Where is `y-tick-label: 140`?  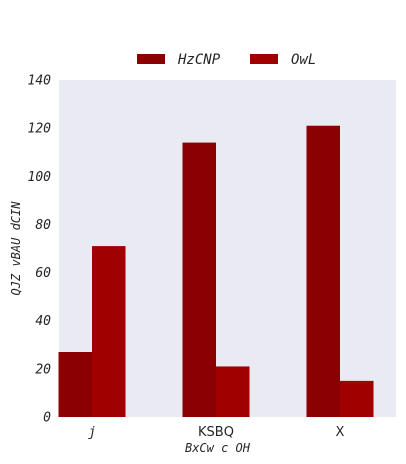
y-tick-label: 140 is located at coordinates (40, 81).